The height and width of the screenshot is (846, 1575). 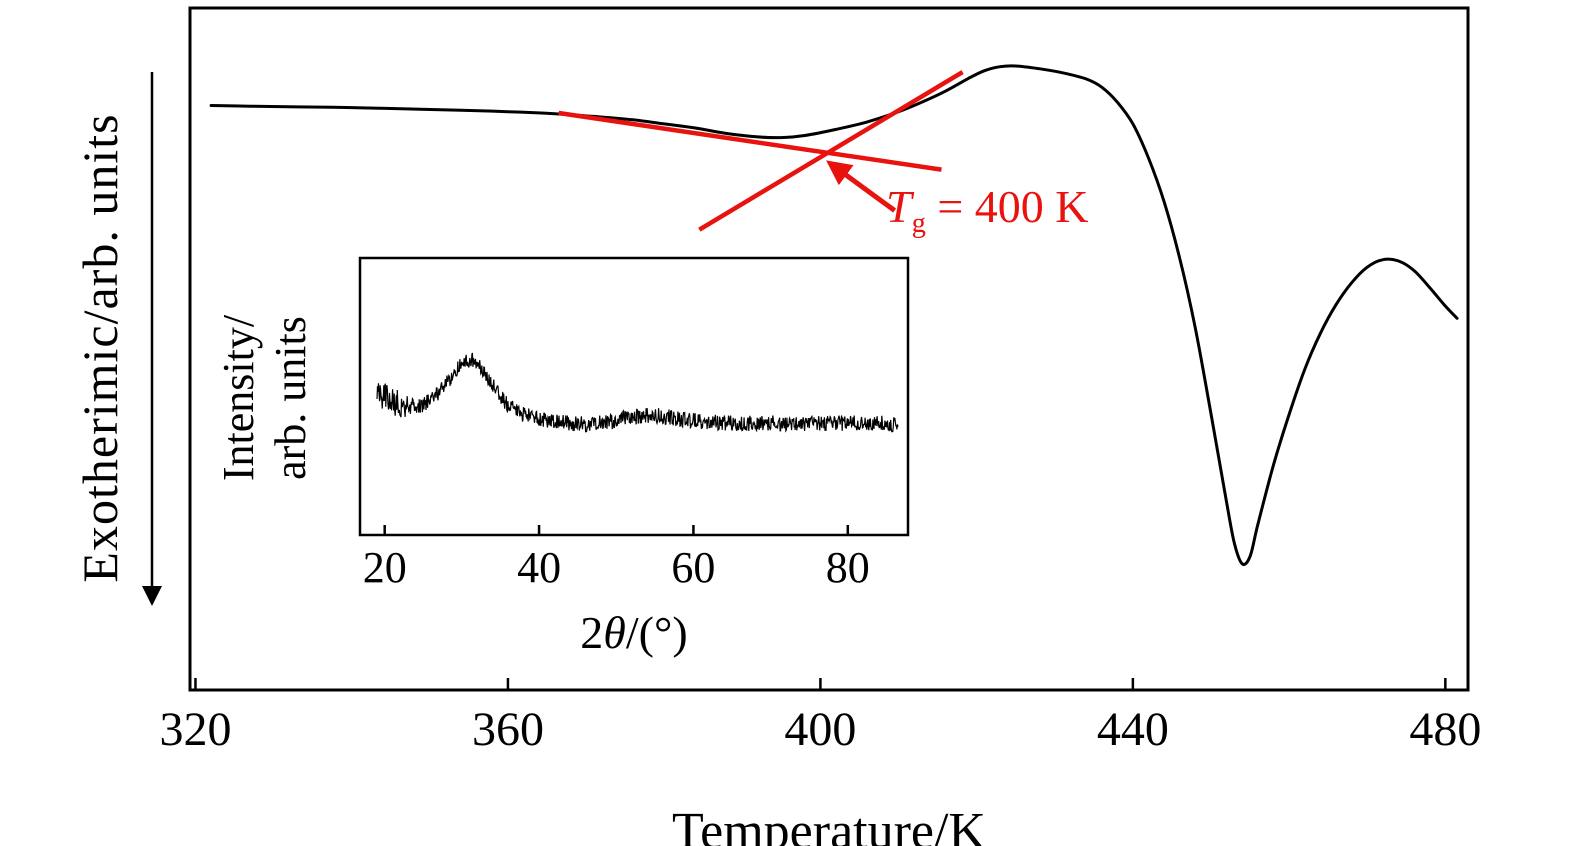 What do you see at coordinates (100, 348) in the screenshot?
I see `y-axis-label: Exotherimic/arb. units` at bounding box center [100, 348].